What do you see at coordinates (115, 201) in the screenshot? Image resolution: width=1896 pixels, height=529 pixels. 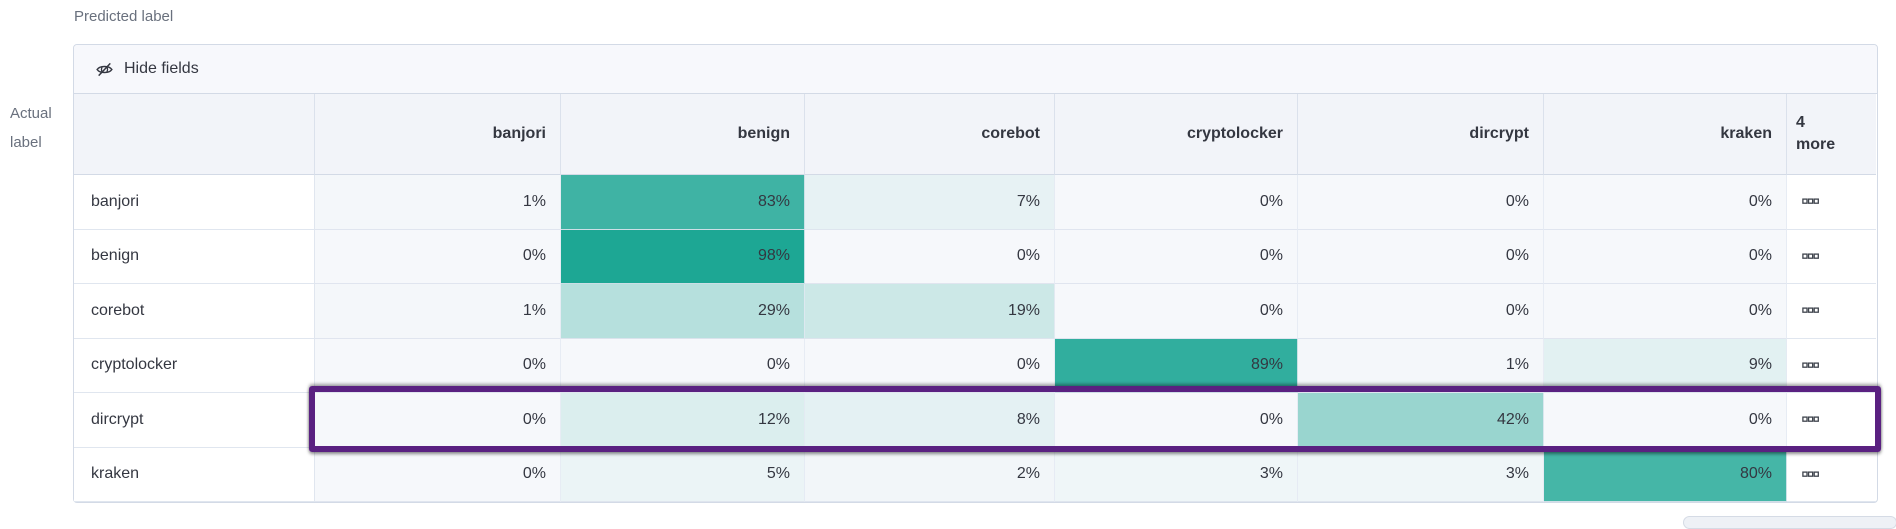 I see `row-label-text: banjori` at bounding box center [115, 201].